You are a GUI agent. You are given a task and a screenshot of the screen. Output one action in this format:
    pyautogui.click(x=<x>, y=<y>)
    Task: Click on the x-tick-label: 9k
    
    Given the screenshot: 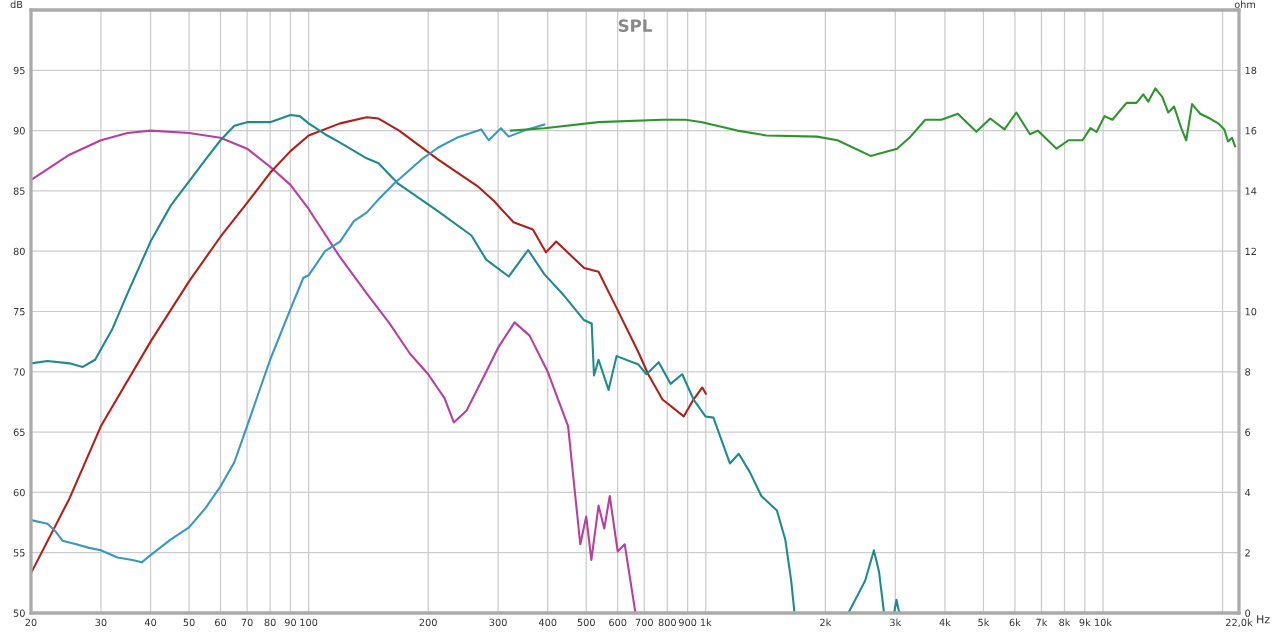 What is the action you would take?
    pyautogui.click(x=1085, y=622)
    